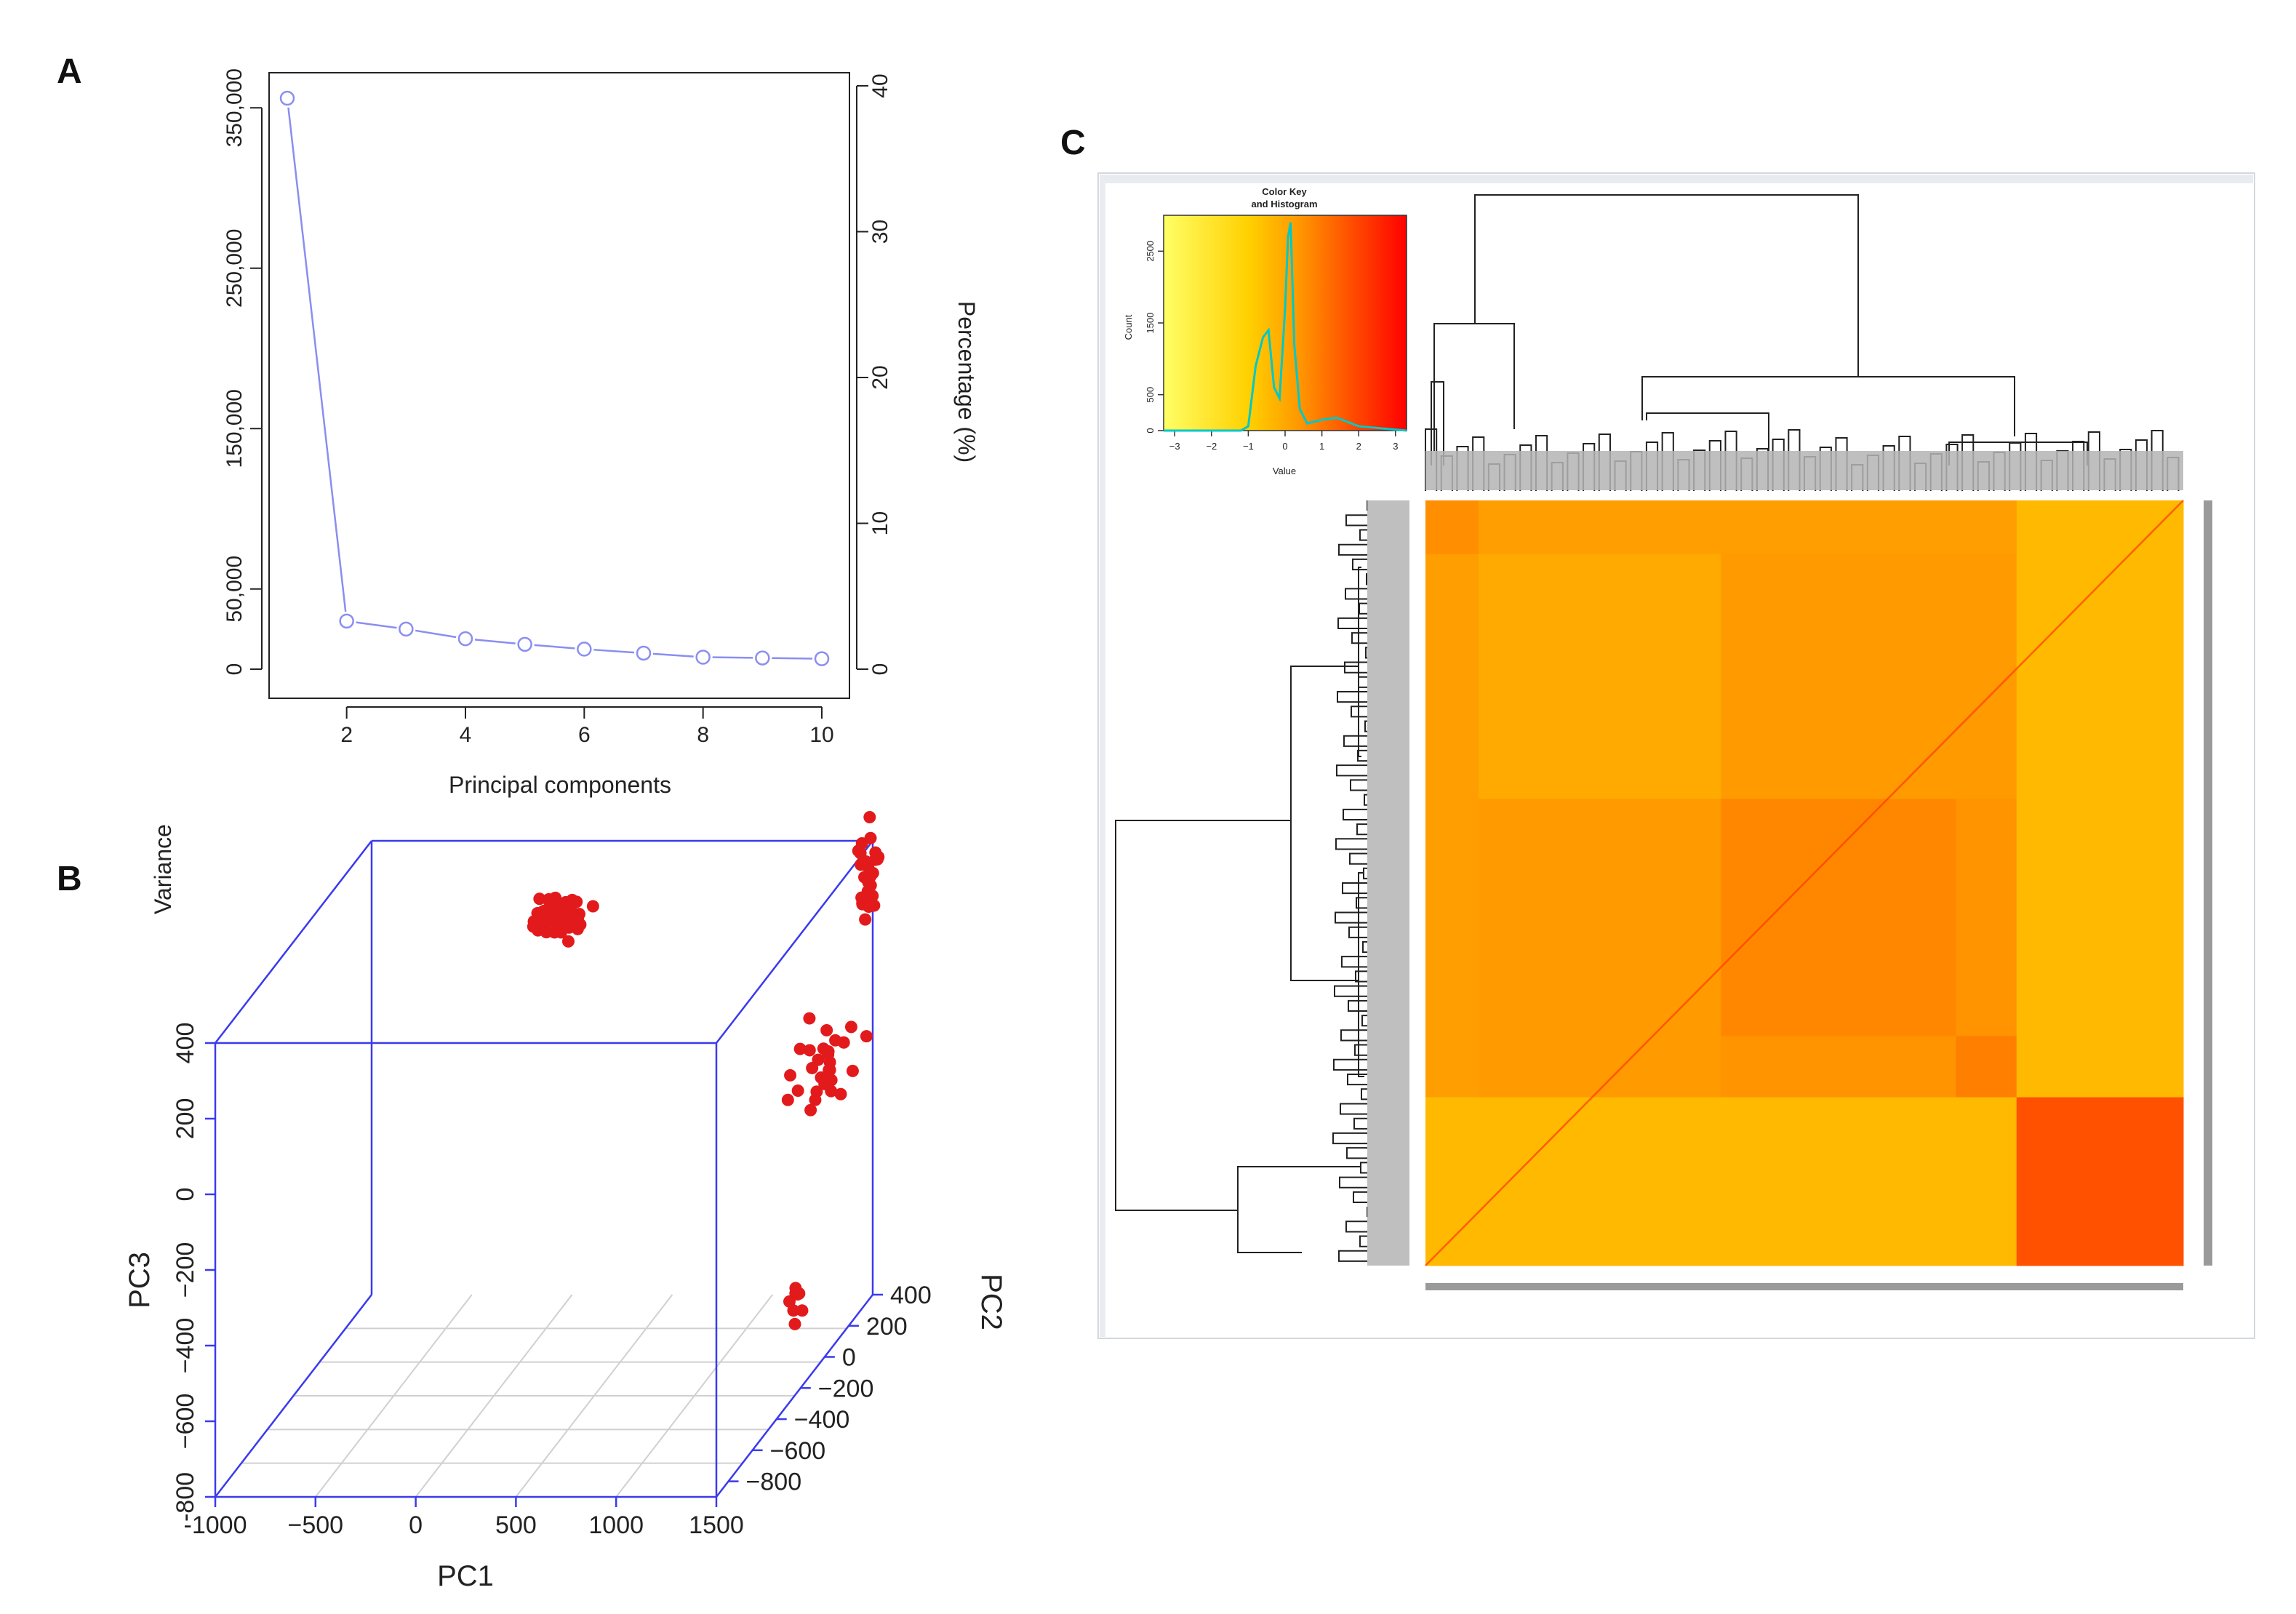  I want to click on percentage-tick-label: 30, so click(880, 232).